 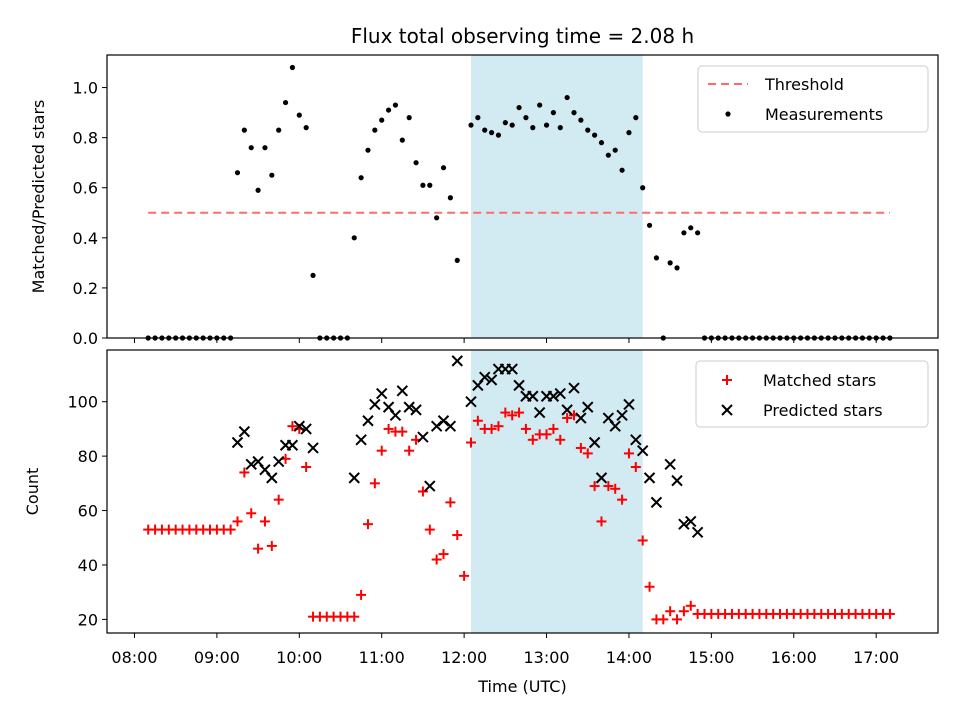 What do you see at coordinates (727, 410) in the screenshot?
I see `legend-cross-mark` at bounding box center [727, 410].